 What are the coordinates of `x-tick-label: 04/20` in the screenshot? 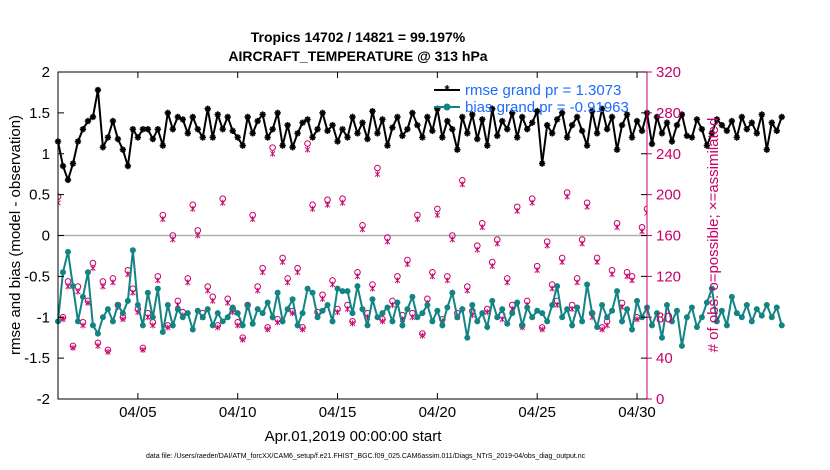 It's located at (438, 412).